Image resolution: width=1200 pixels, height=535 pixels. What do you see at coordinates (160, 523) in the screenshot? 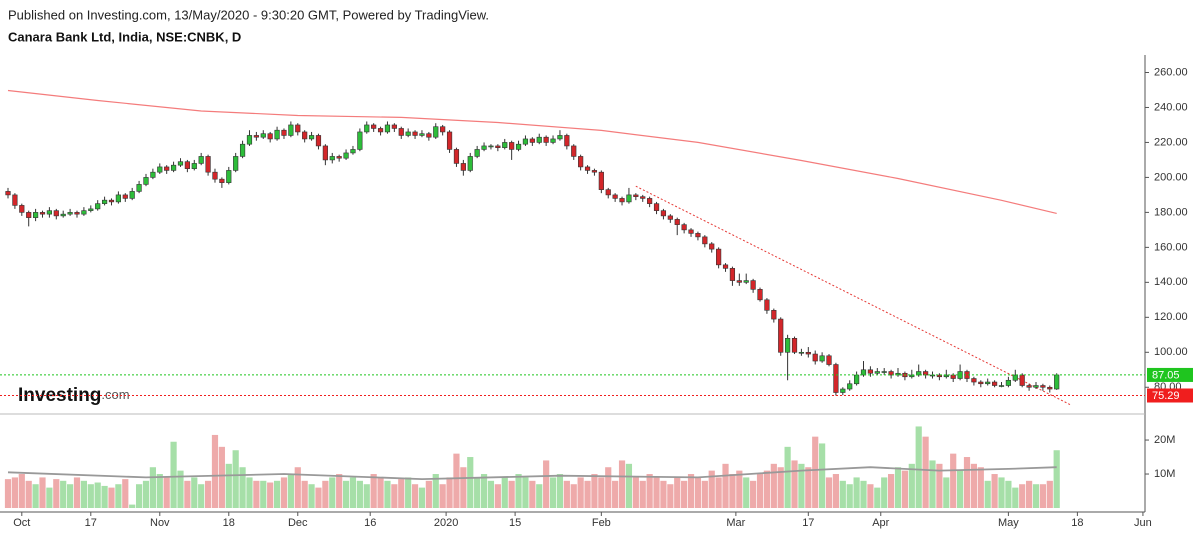
I see `x-tick-label: Nov` at bounding box center [160, 523].